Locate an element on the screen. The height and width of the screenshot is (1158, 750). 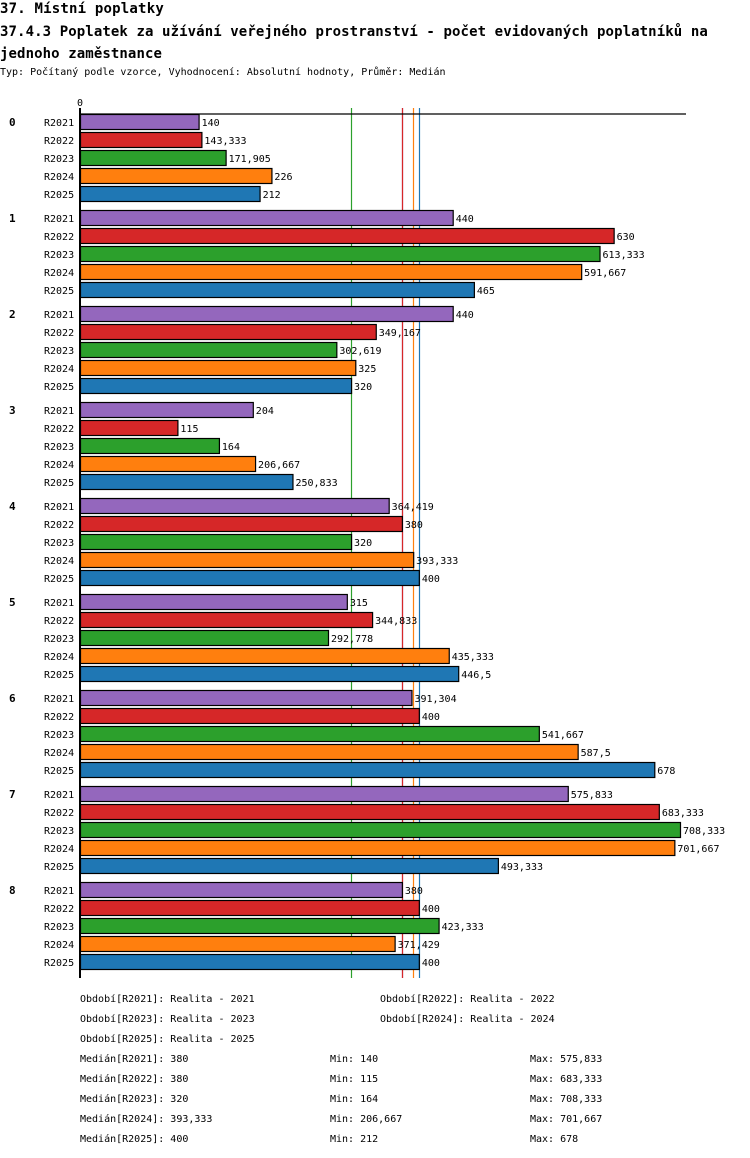
value-label: 226 is located at coordinates (283, 177).